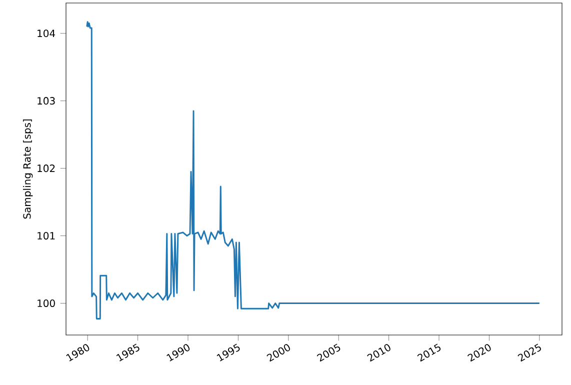 Image resolution: width=571 pixels, height=385 pixels. What do you see at coordinates (46, 236) in the screenshot?
I see `y-tick-label: 101` at bounding box center [46, 236].